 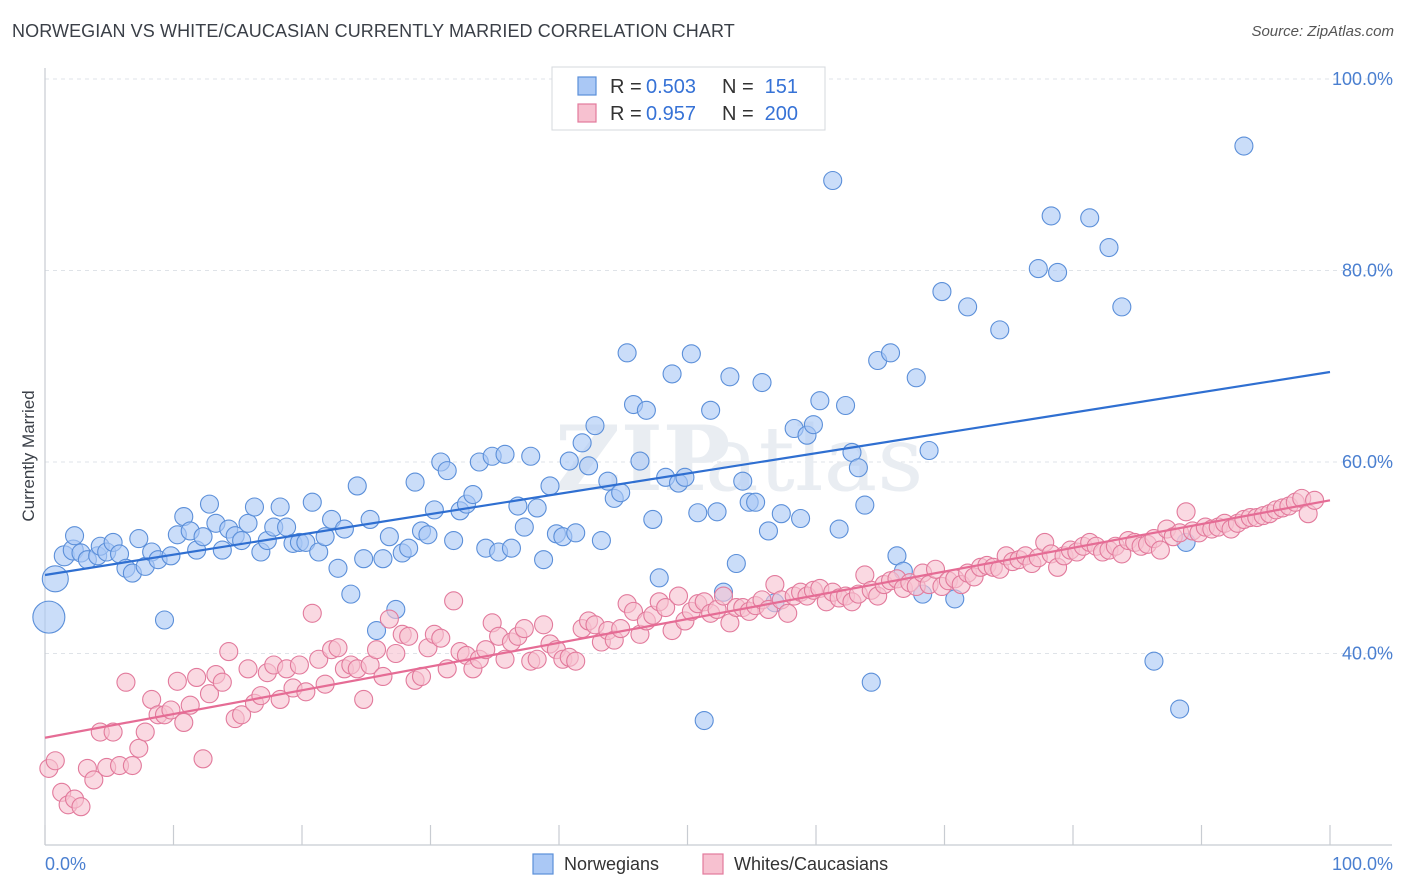 I want to click on legend-n-label-0: N =, so click(x=738, y=87).